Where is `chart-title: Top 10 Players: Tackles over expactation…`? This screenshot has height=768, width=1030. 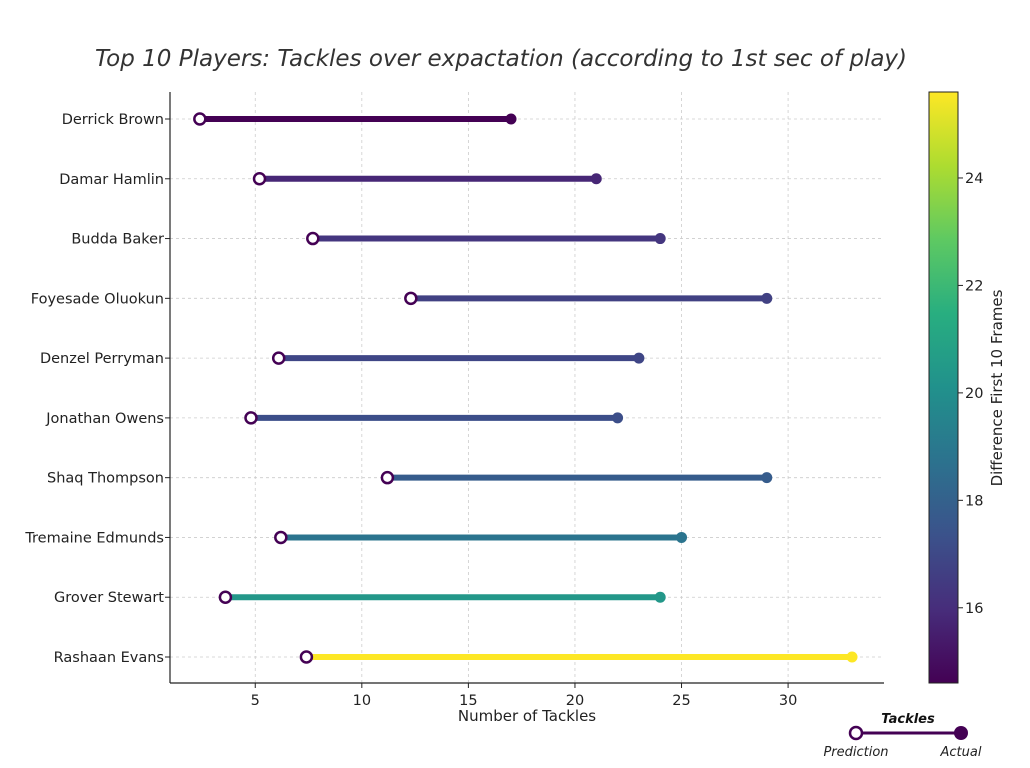 chart-title: Top 10 Players: Tackles over expactation… is located at coordinates (501, 59).